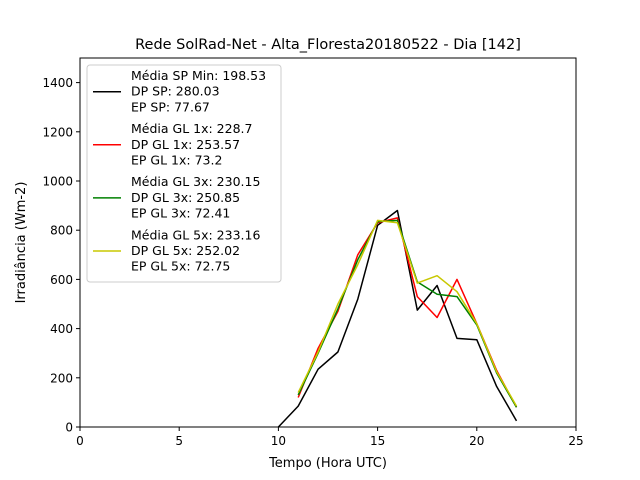 This screenshot has width=640, height=480. I want to click on y-tick-label: 1000, so click(57, 182).